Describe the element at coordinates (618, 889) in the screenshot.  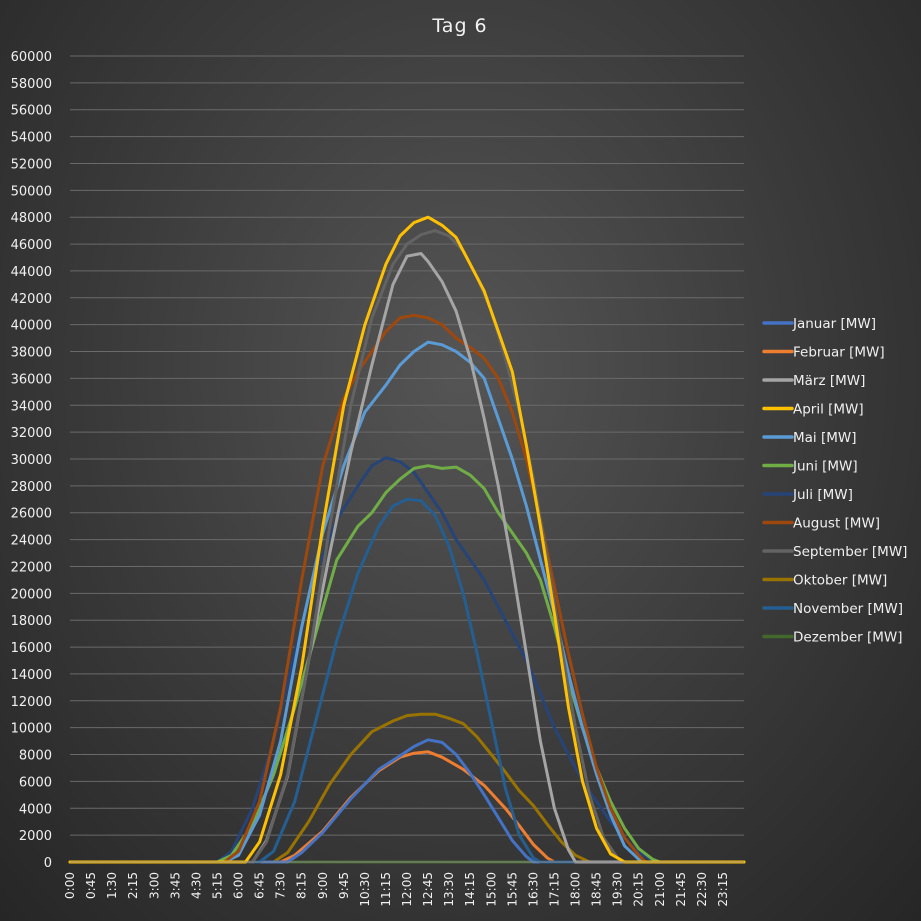
I see `x-tick-label: 19:30` at that location.